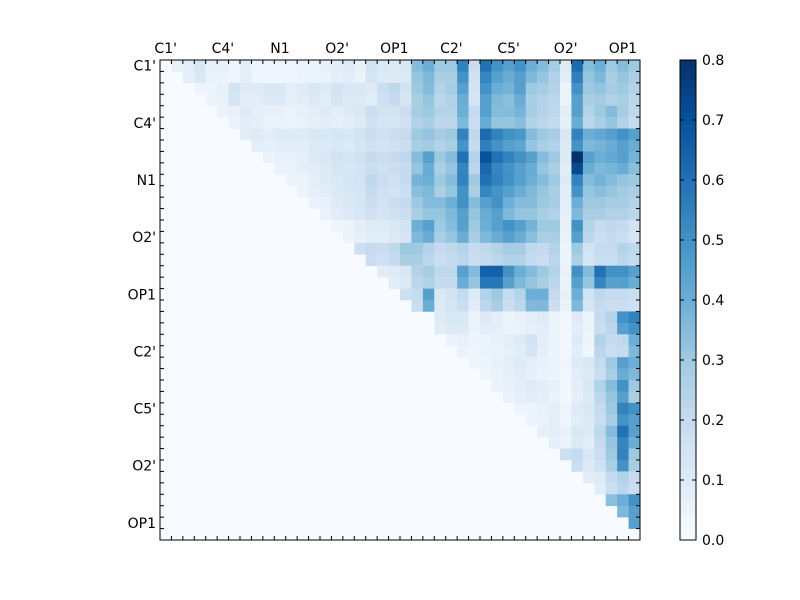  I want to click on colorbar-tick-label: 0.0, so click(713, 541).